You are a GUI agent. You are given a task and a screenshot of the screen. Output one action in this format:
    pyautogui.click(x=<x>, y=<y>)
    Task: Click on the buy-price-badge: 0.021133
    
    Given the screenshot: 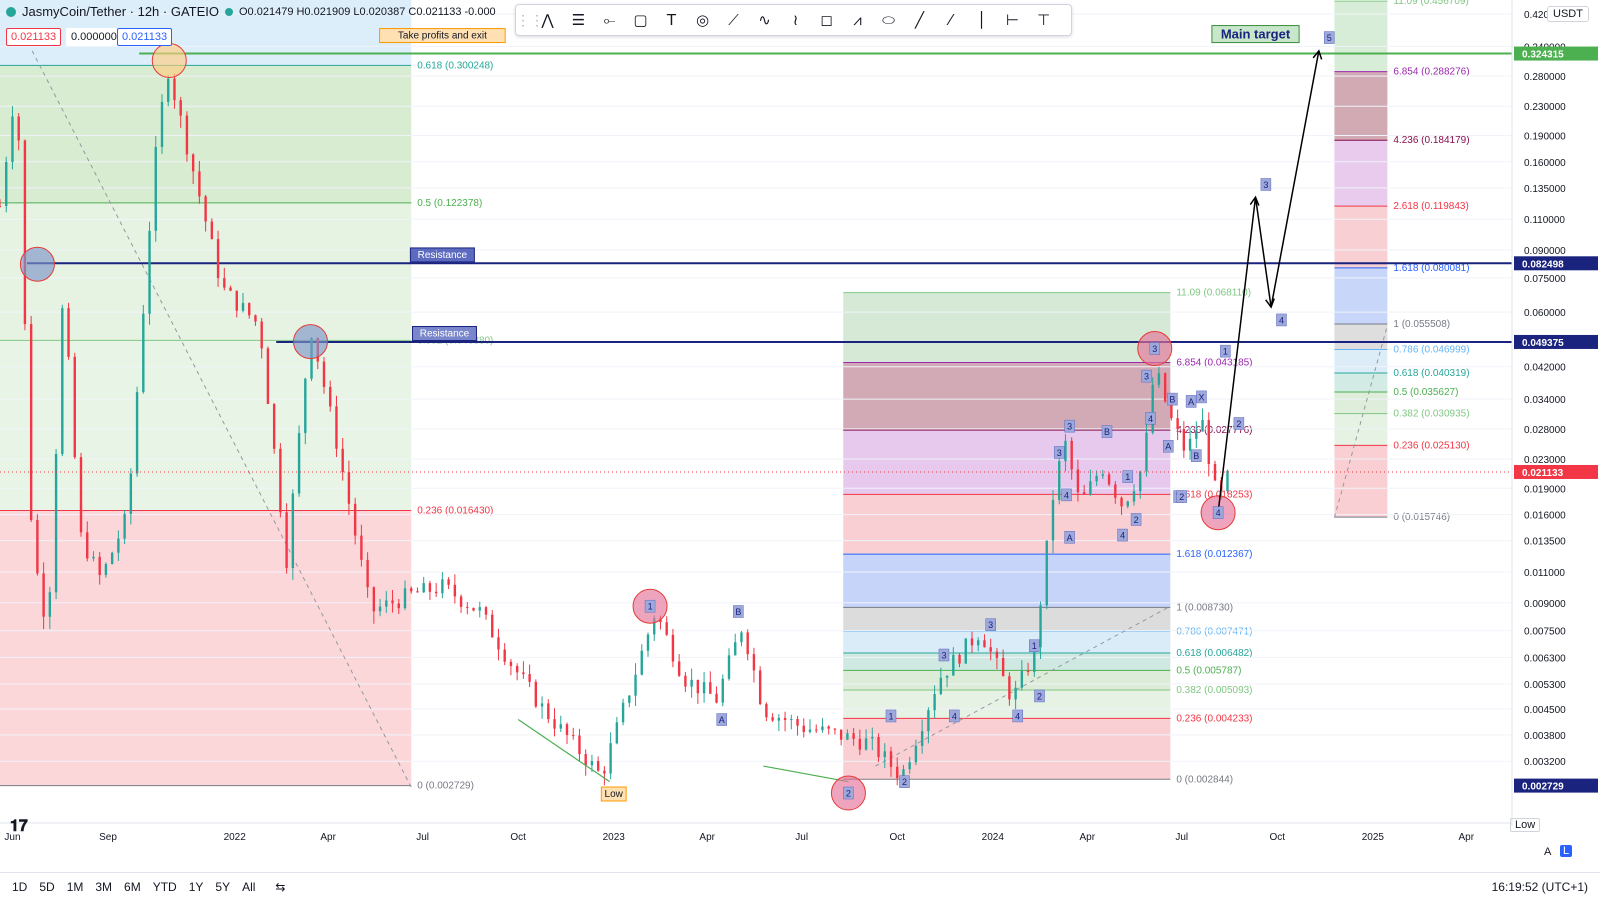 What is the action you would take?
    pyautogui.click(x=145, y=37)
    